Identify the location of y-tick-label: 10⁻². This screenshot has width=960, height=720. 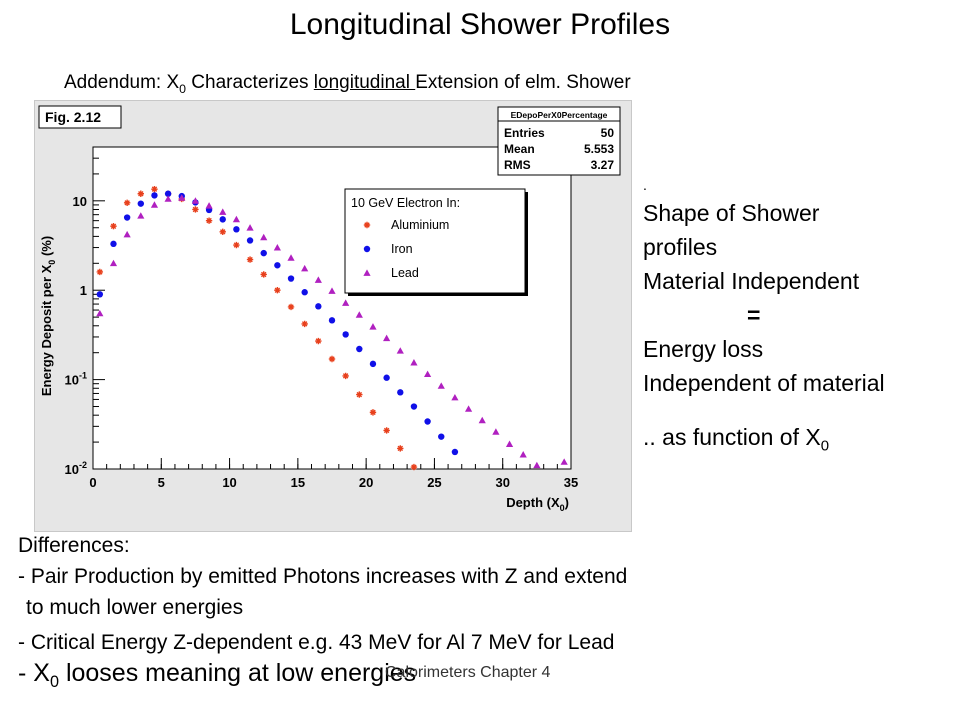
(76, 468).